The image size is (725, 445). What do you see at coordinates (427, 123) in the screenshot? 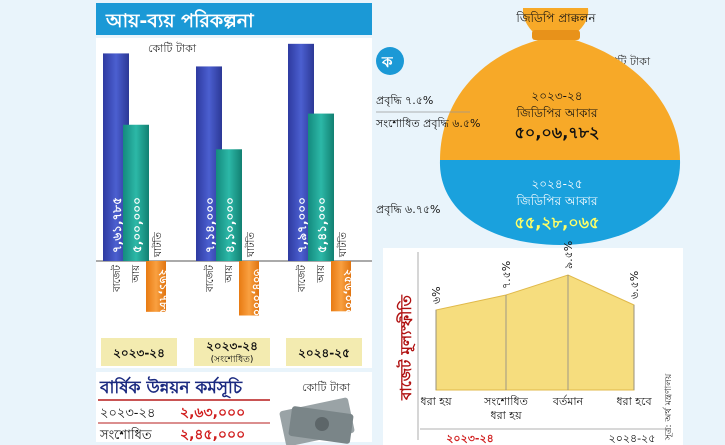
I see `gdp-fy24-revised-growth: সংশোধিত প্রবৃদ্ধি ৬.৫%` at bounding box center [427, 123].